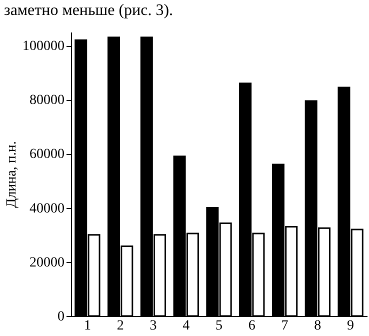 The width and height of the screenshot is (369, 336). Describe the element at coordinates (153, 326) in the screenshot. I see `x-tick-label: 3` at that location.